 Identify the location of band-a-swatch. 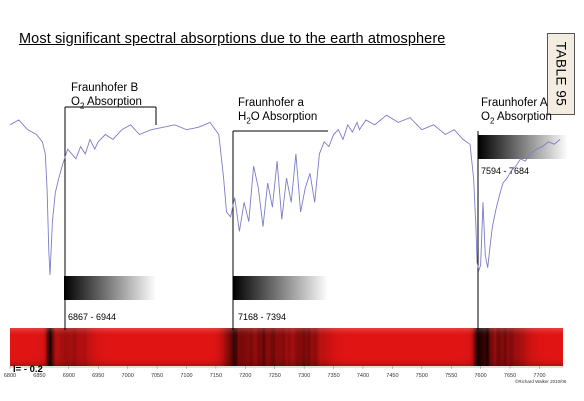
(523, 147).